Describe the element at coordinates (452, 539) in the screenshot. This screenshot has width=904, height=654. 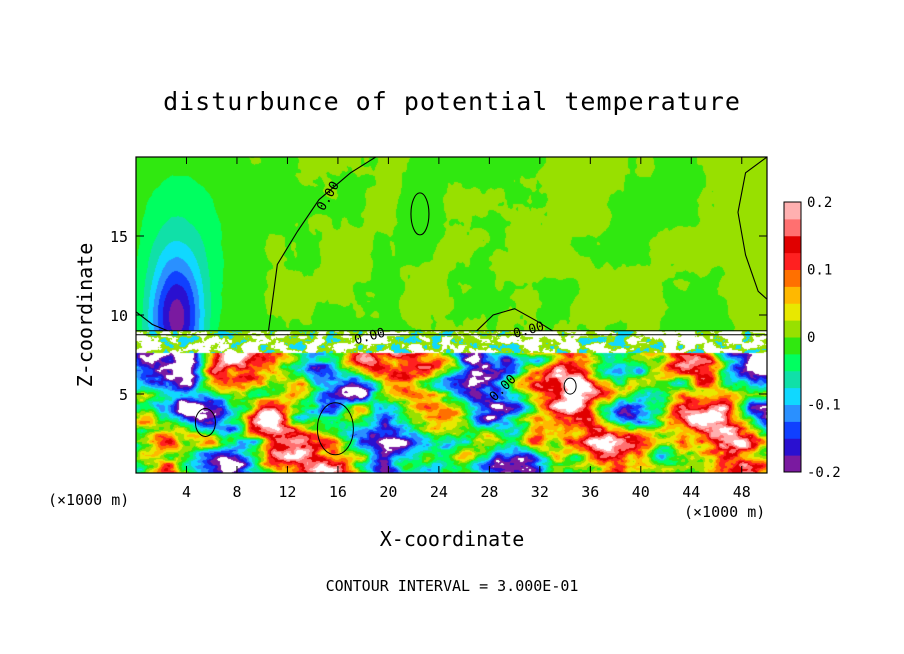
I see `x-axis-label: X-coordinate` at that location.